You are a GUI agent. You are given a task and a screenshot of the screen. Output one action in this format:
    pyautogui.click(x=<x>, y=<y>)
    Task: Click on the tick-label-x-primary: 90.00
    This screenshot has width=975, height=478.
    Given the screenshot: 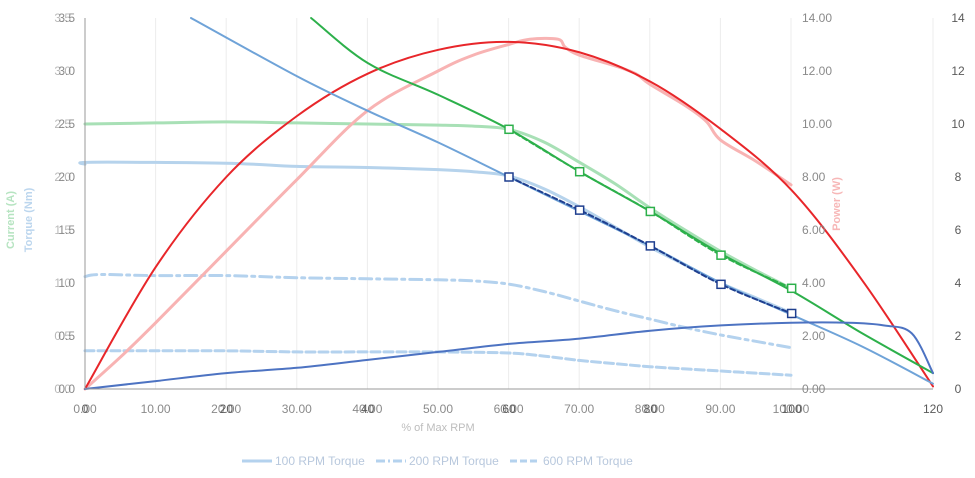 What is the action you would take?
    pyautogui.click(x=720, y=409)
    